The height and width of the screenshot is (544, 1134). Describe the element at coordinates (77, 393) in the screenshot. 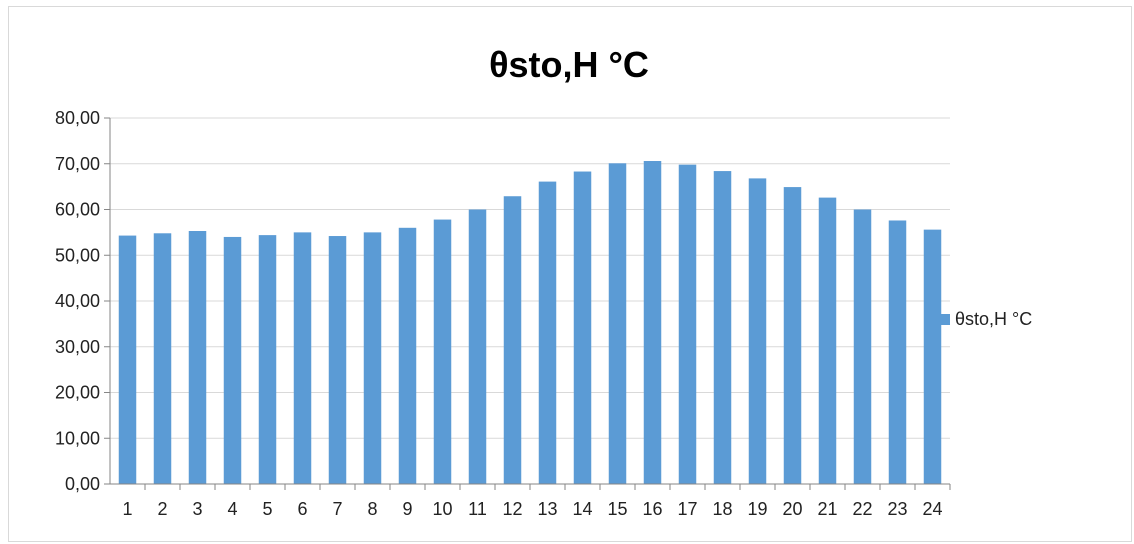

I see `y-tick-label: 20,00` at that location.